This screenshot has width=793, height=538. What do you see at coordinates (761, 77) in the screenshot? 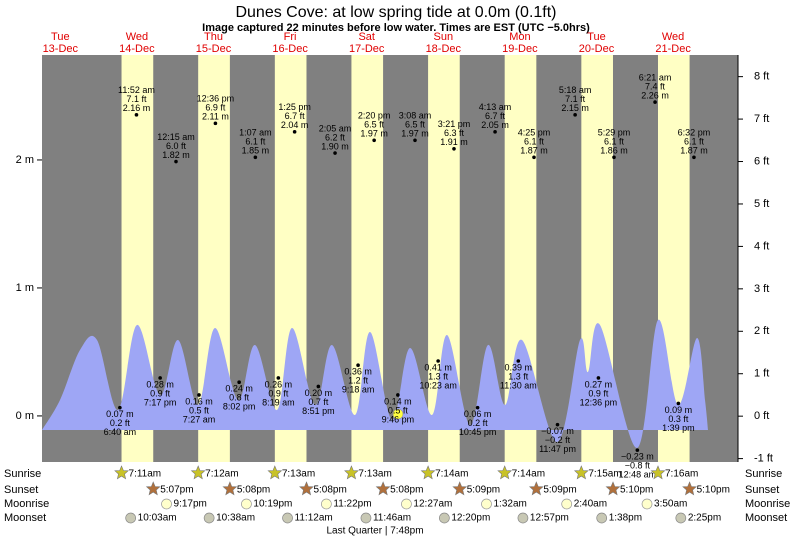
I see `y2-tick-label: 8 ft` at bounding box center [761, 77].